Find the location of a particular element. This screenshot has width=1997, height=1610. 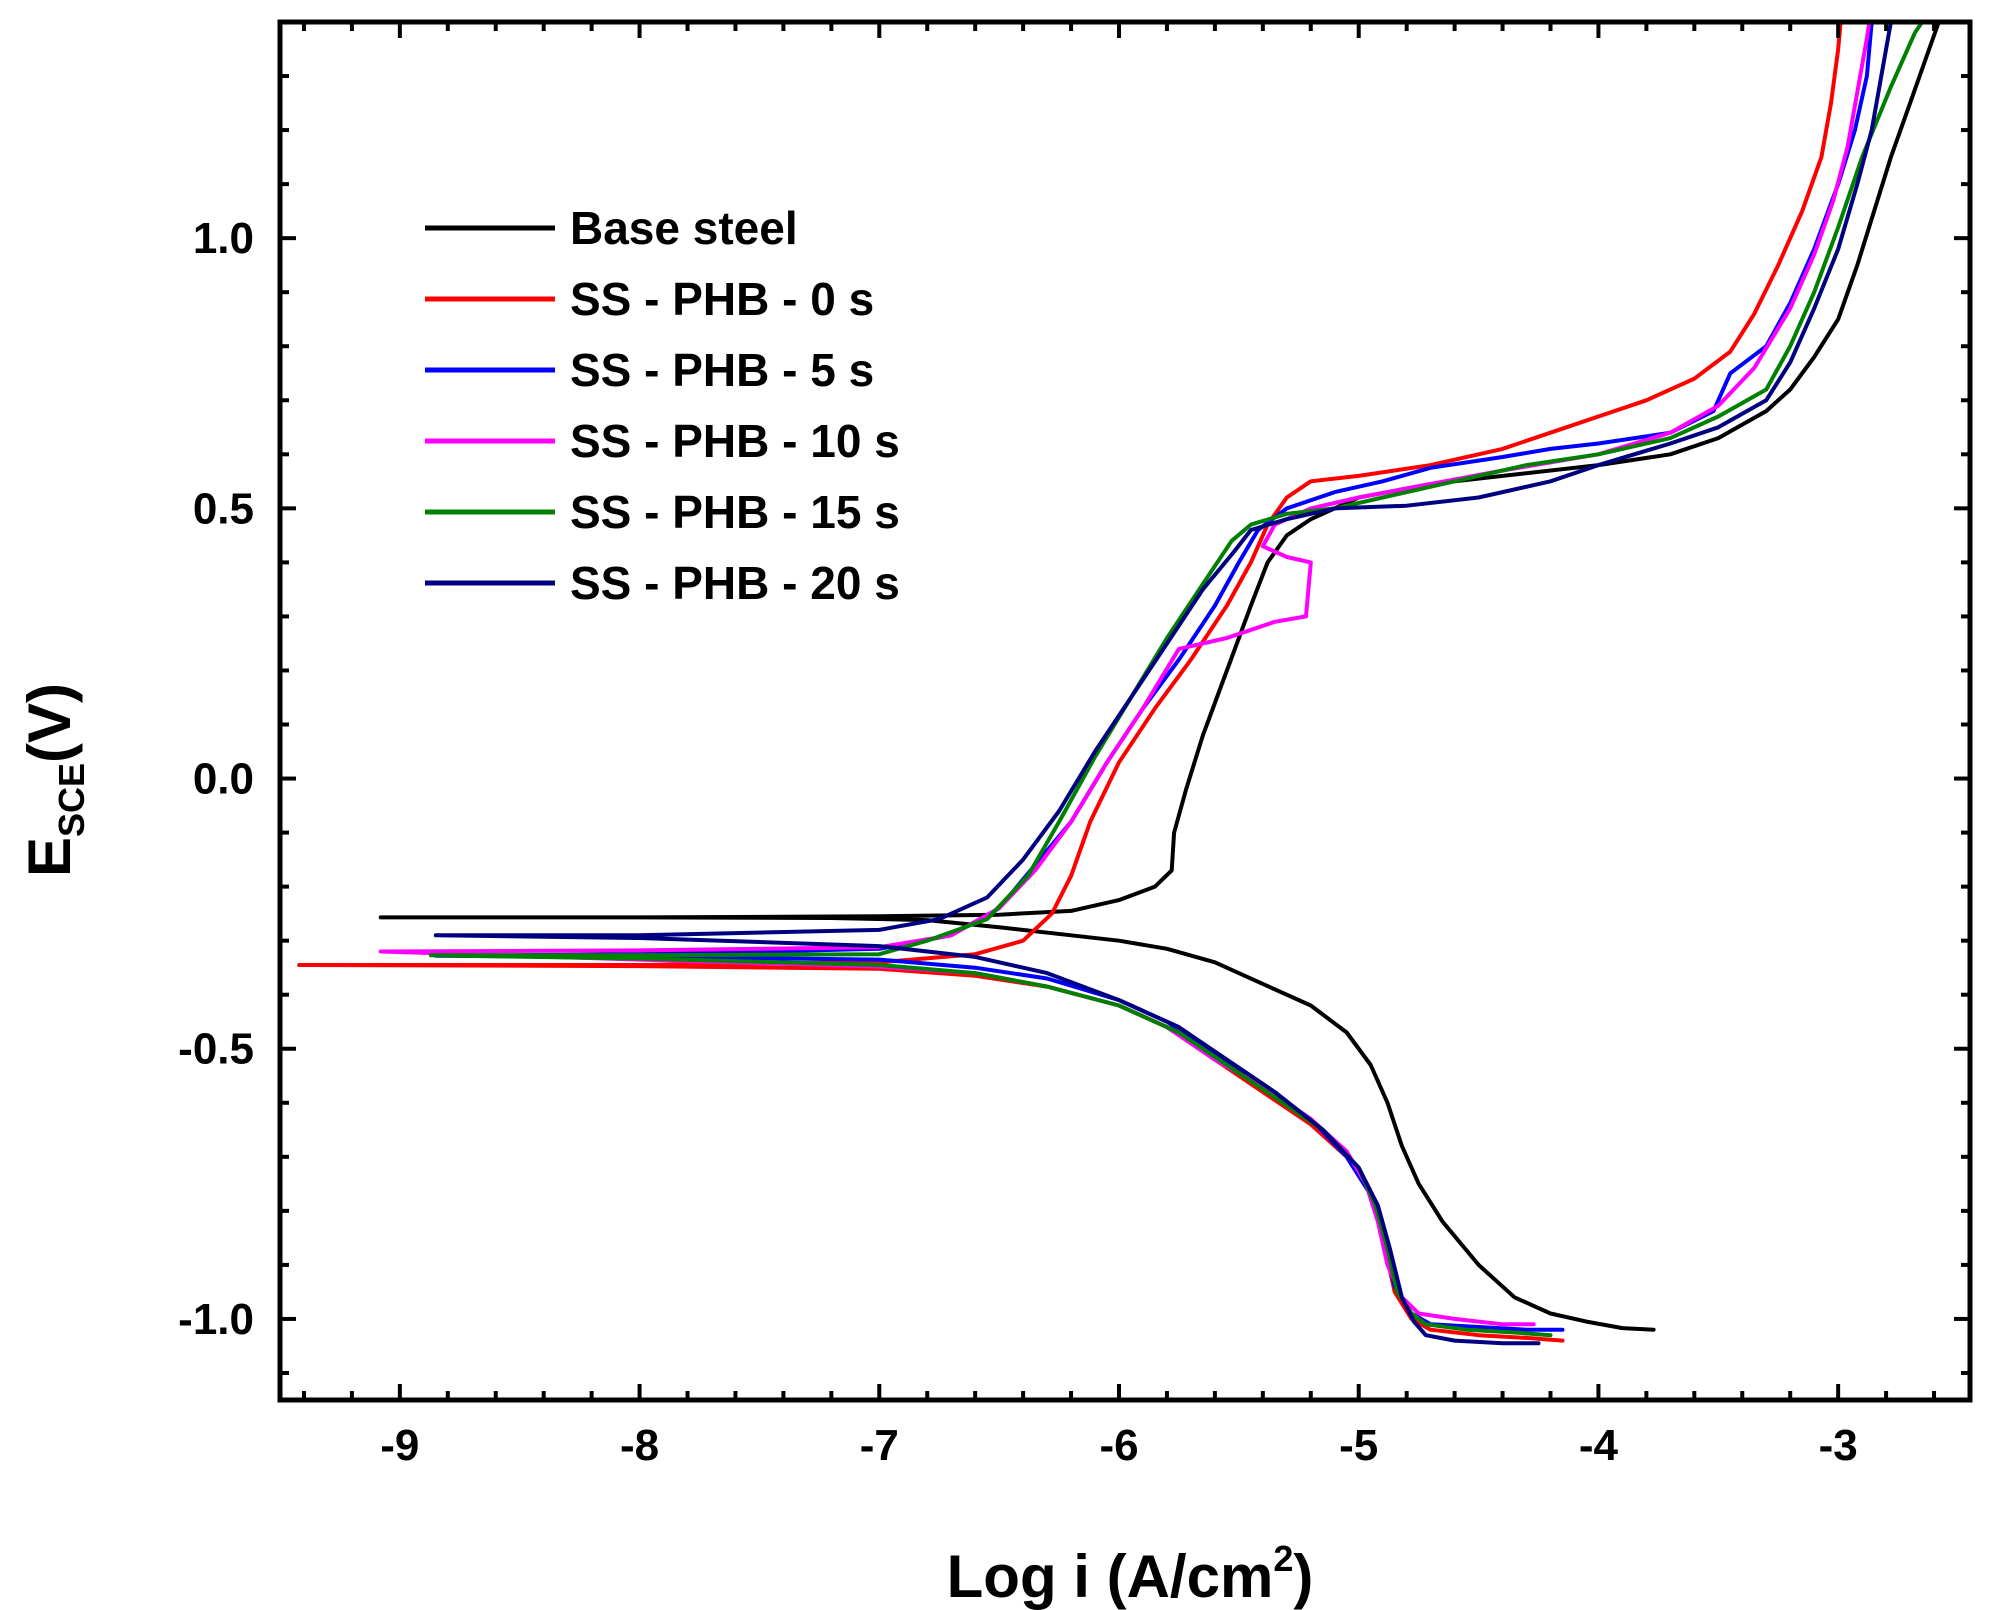

x-axis-title-sup: 2 is located at coordinates (1283, 1558).